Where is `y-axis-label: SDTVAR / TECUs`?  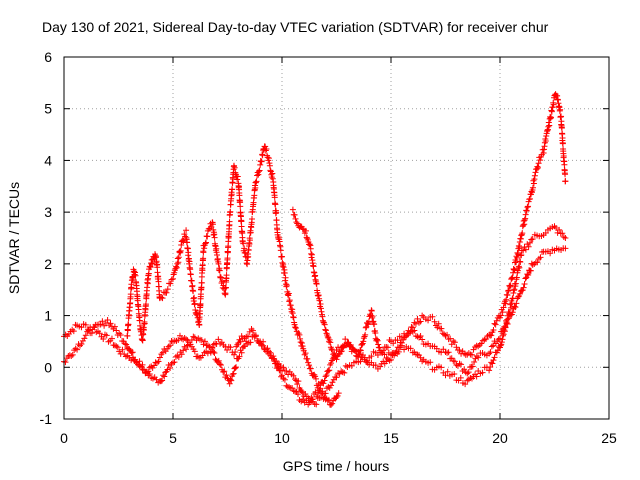
y-axis-label: SDTVAR / TECUs is located at coordinates (14, 238).